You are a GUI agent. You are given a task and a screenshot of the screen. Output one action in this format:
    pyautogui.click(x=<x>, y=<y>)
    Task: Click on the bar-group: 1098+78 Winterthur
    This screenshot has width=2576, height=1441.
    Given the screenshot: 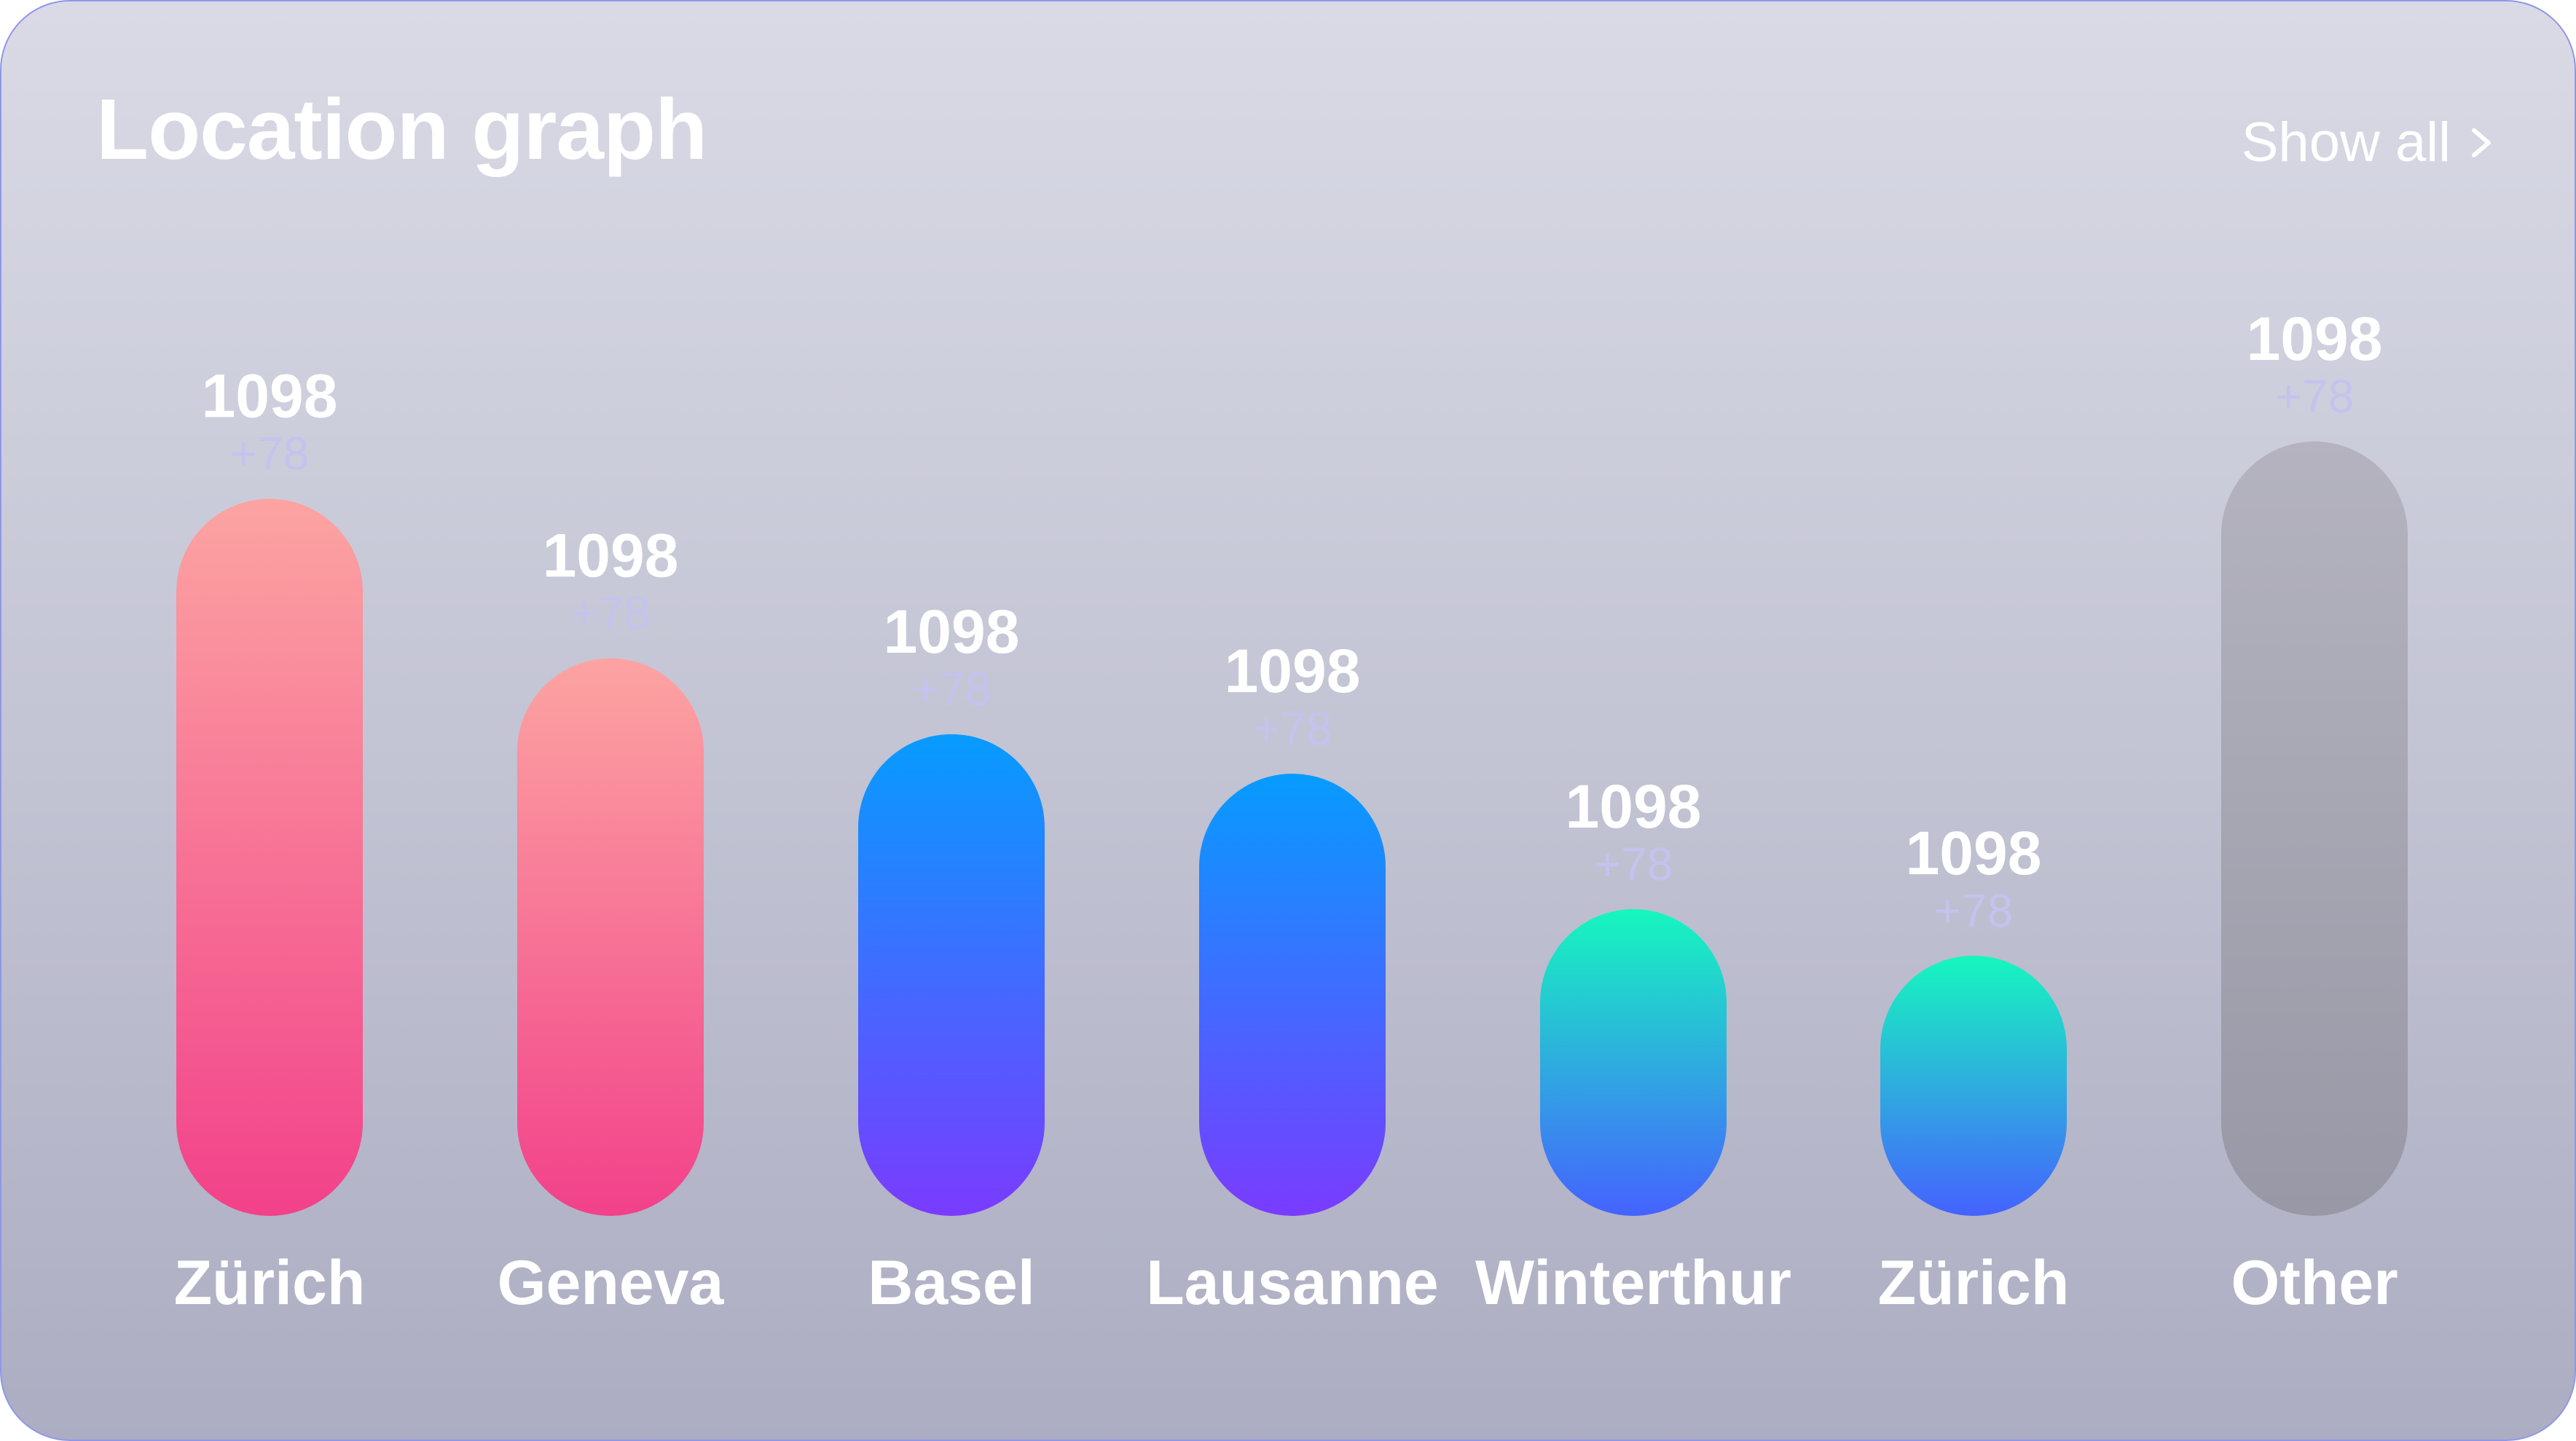 What is the action you would take?
    pyautogui.click(x=1633, y=1045)
    